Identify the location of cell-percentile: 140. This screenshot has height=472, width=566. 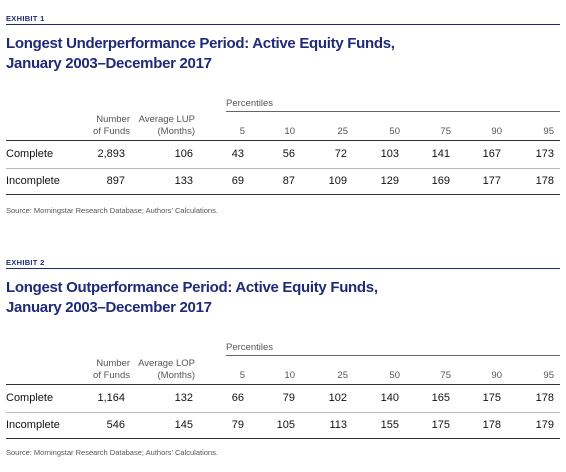
(389, 398).